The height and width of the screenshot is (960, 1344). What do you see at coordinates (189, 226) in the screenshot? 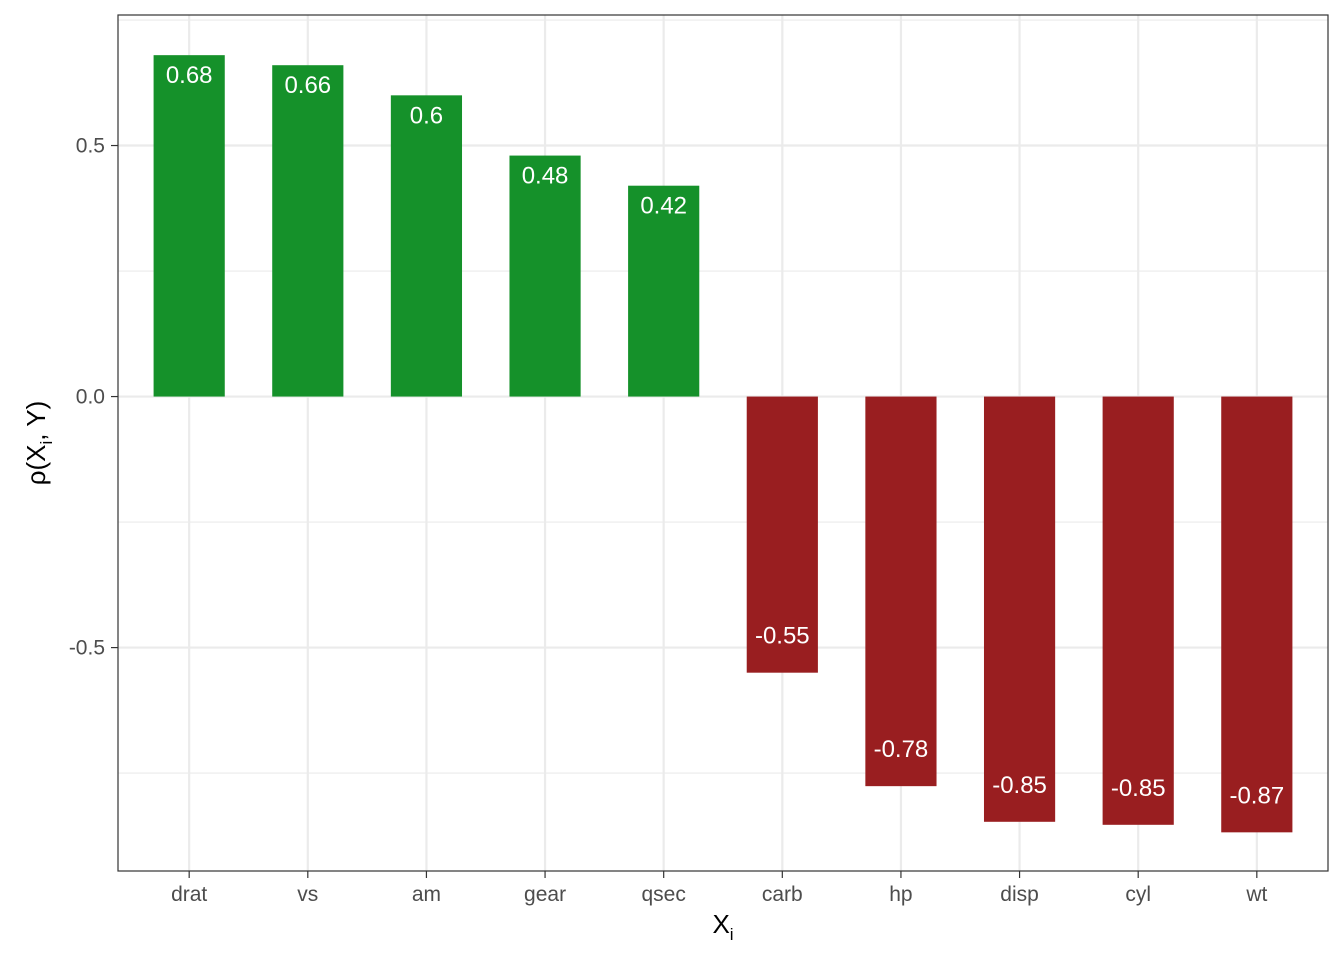
I see `bar-drat` at bounding box center [189, 226].